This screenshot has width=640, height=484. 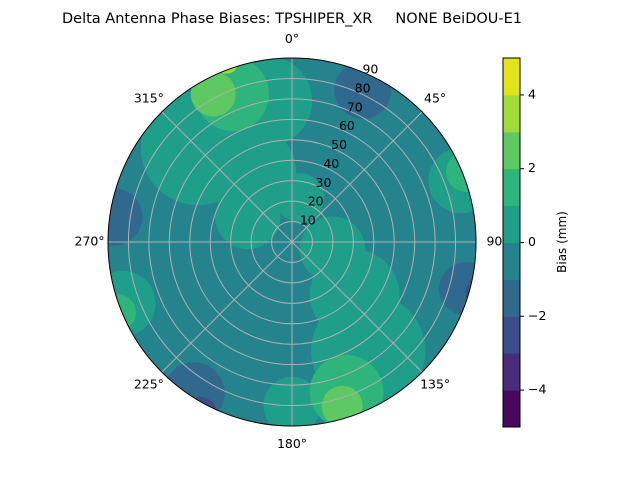 I want to click on angle-tick-label: 225°, so click(x=149, y=384).